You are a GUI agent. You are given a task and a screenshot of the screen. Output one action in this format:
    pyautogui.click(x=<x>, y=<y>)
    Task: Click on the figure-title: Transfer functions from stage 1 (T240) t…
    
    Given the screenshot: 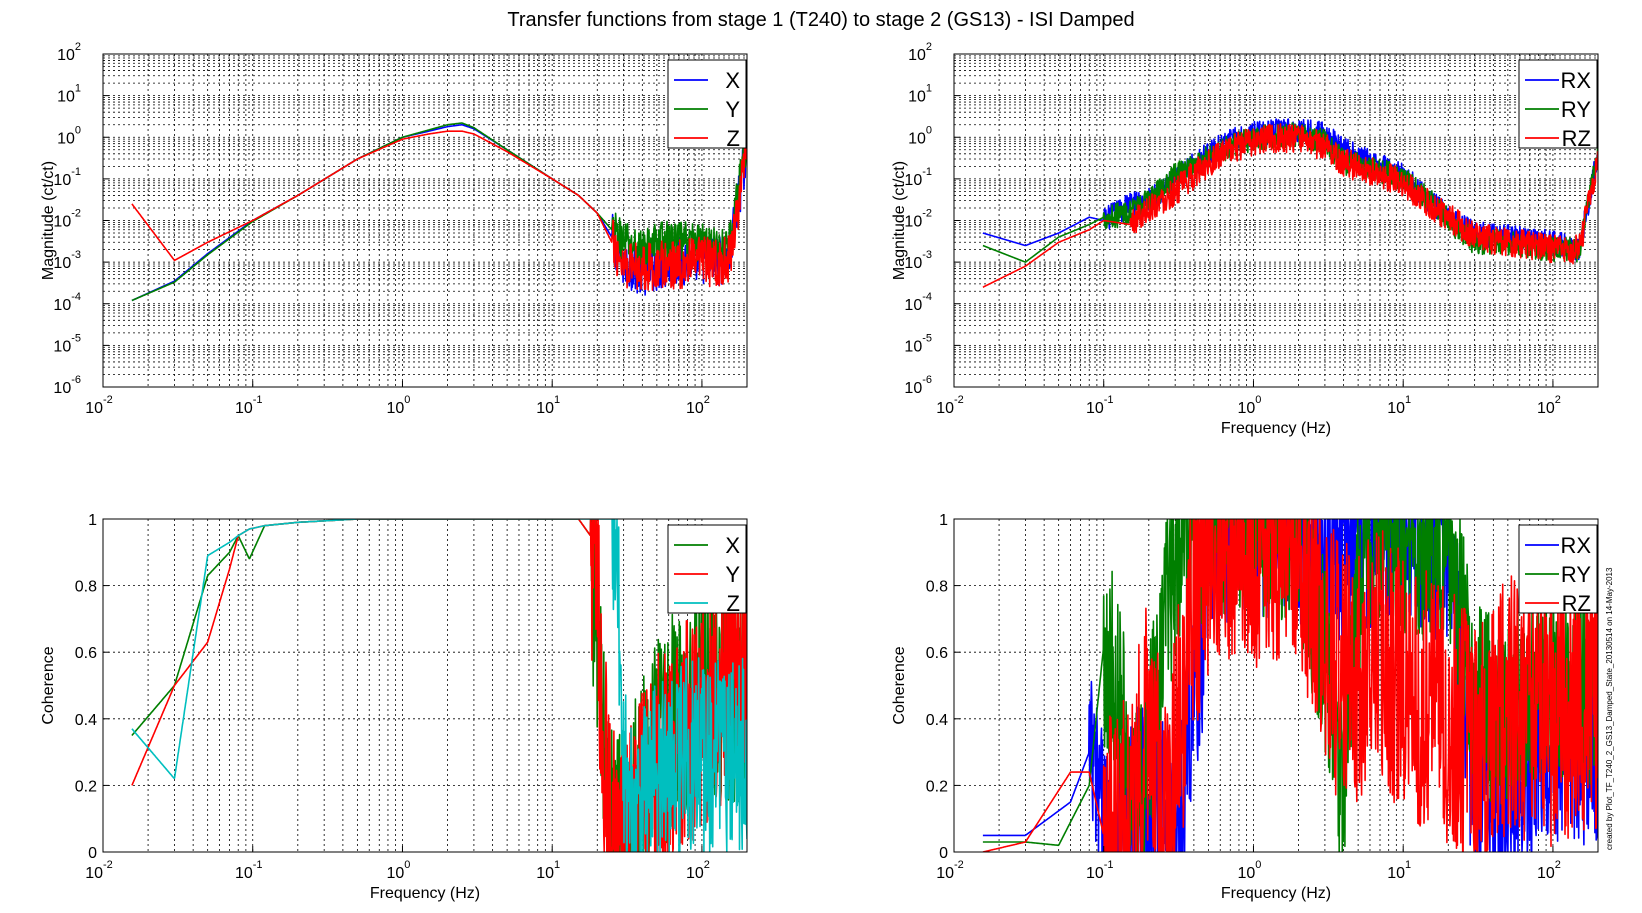 What is the action you would take?
    pyautogui.click(x=820, y=20)
    